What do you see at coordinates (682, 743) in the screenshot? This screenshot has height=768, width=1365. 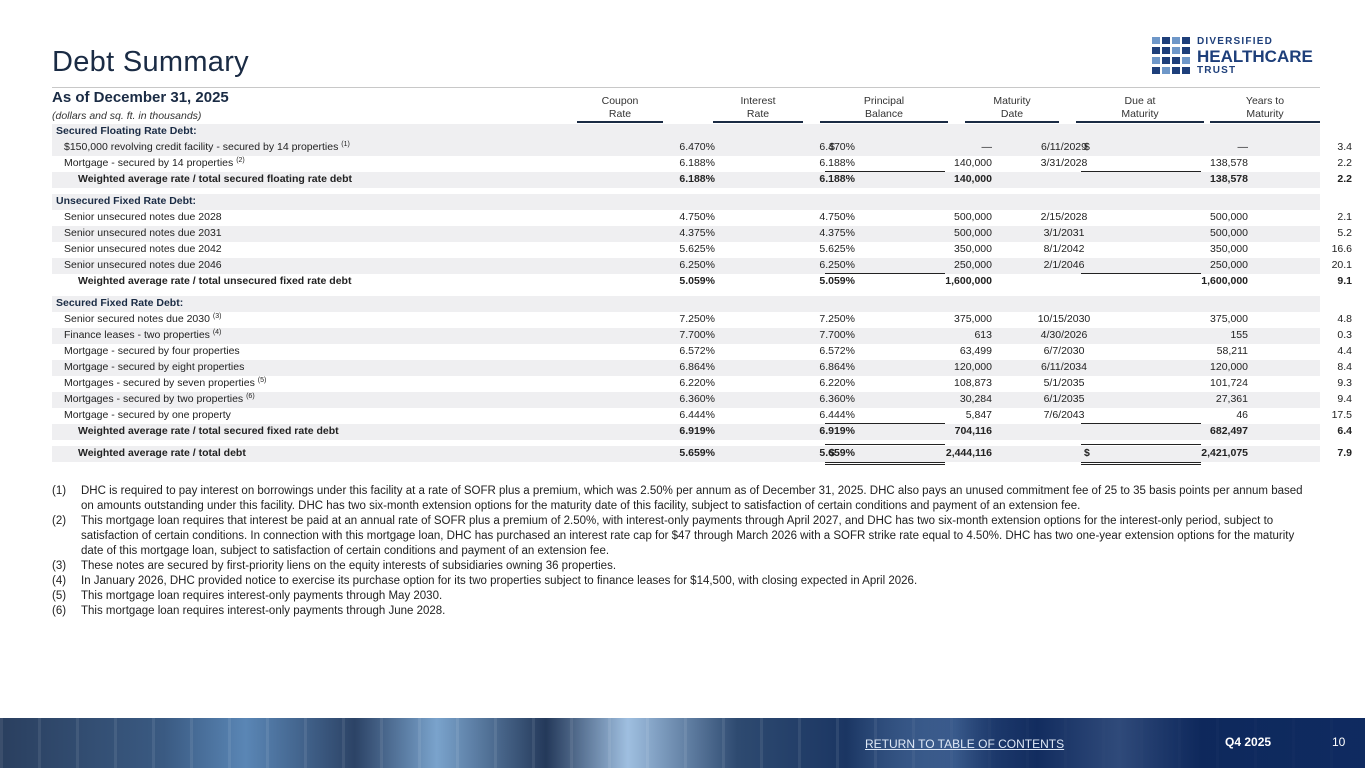 I see `footer-banner` at bounding box center [682, 743].